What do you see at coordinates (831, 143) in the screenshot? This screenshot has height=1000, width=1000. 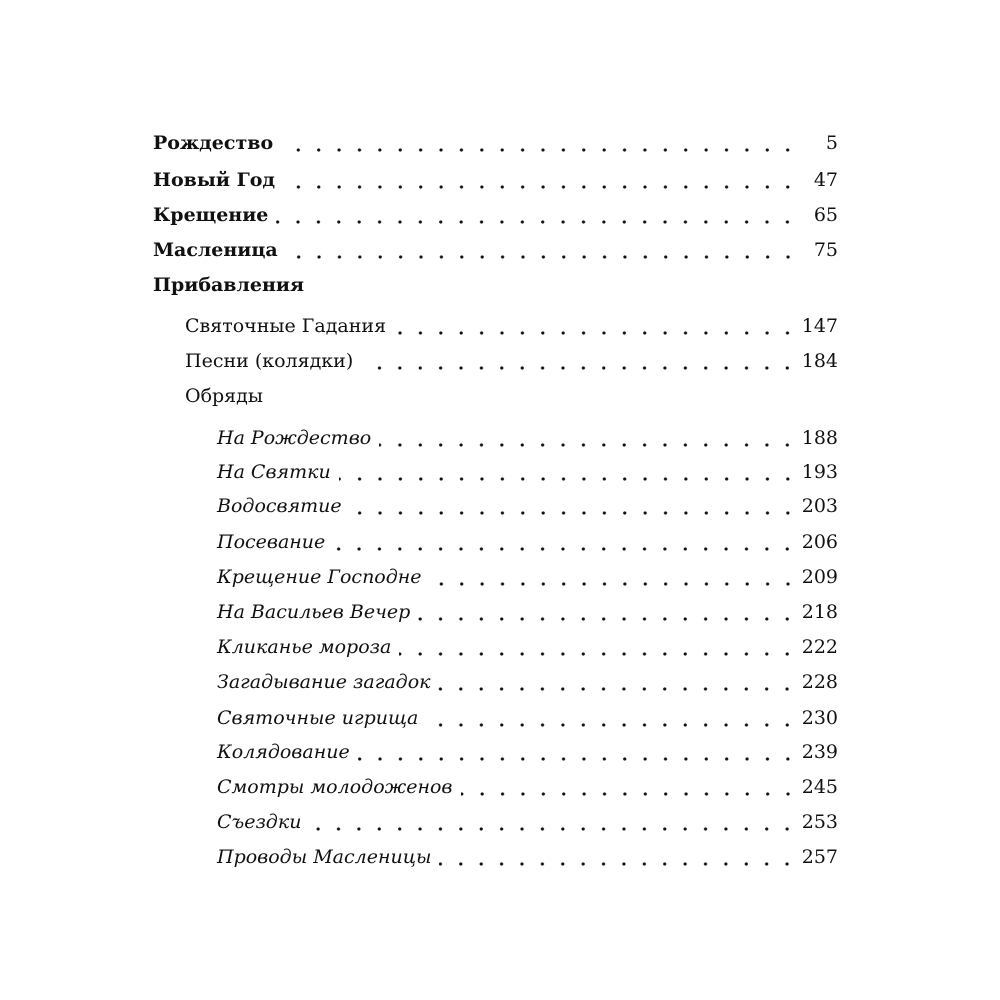 I see `toc-entry-page-number: 5` at bounding box center [831, 143].